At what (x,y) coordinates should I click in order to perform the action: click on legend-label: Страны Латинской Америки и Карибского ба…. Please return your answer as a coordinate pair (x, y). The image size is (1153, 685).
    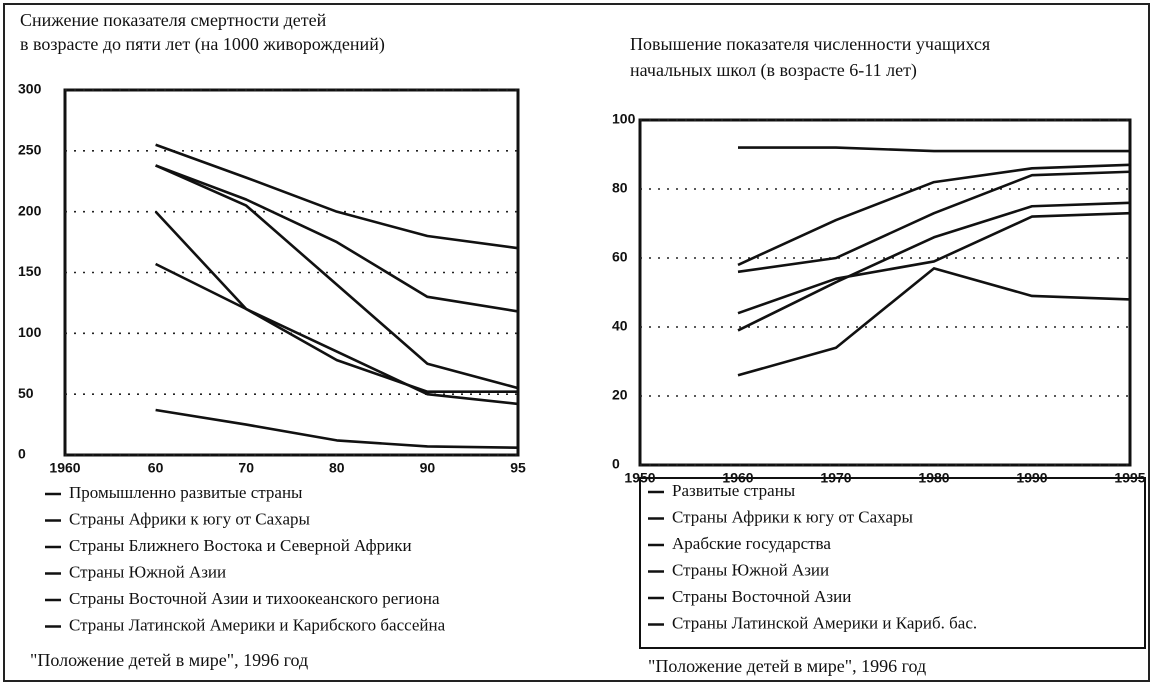
    Looking at the image, I should click on (257, 624).